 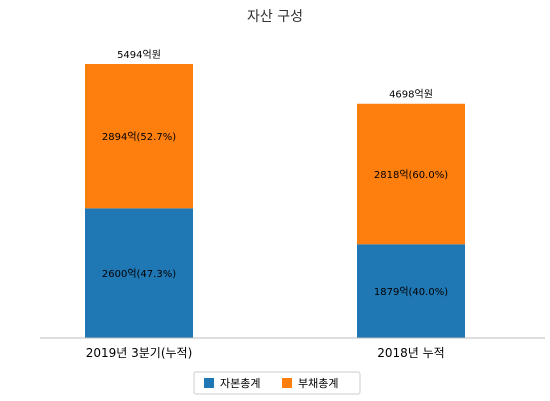 I want to click on legend-box, so click(x=277, y=383).